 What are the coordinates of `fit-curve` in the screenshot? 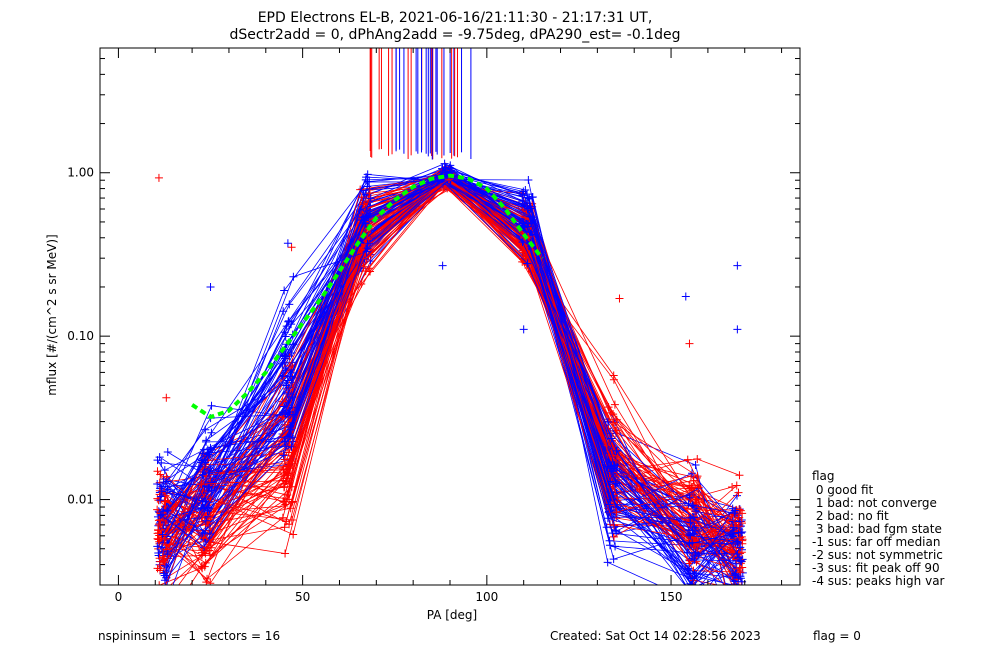 It's located at (367, 296).